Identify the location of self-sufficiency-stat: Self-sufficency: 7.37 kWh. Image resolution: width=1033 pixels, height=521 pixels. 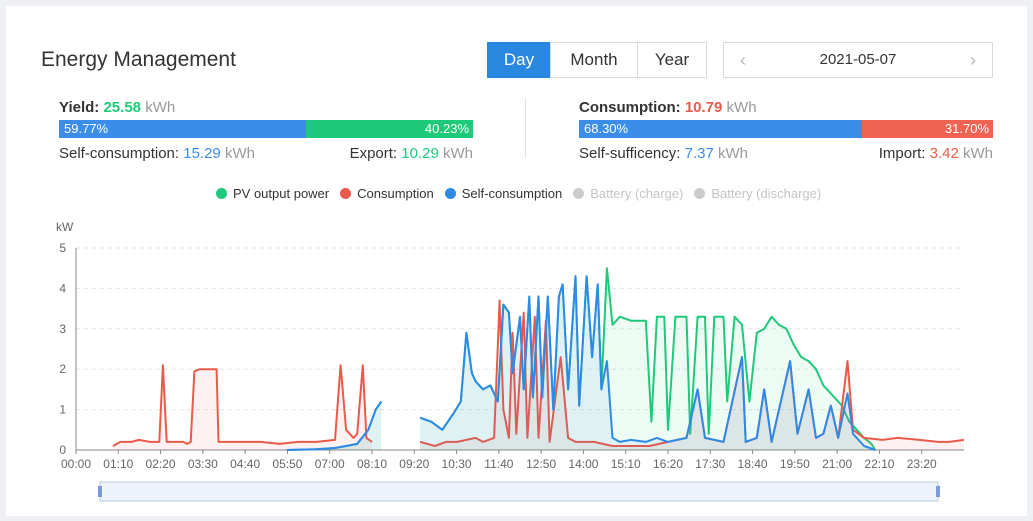
(663, 153).